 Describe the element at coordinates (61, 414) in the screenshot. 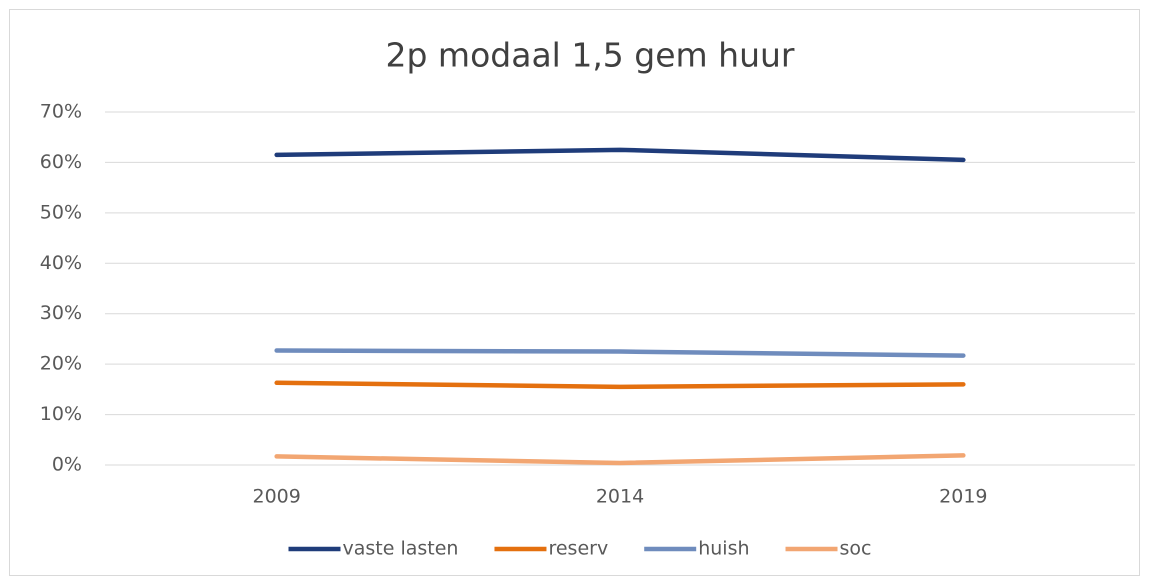

I see `y-tick-label: 10%` at that location.